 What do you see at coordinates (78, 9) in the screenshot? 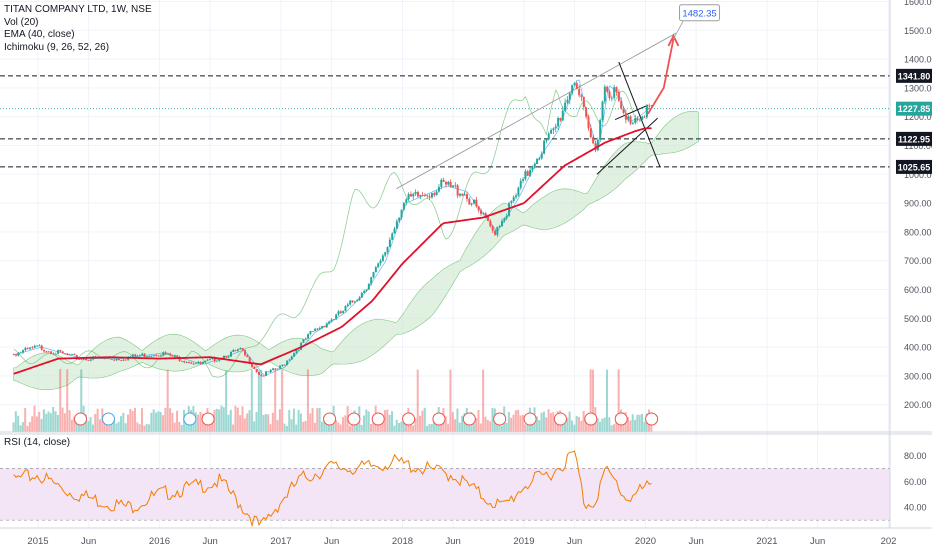
I see `legend-title: TITAN COMPANY LTD, 1W, NSE` at bounding box center [78, 9].